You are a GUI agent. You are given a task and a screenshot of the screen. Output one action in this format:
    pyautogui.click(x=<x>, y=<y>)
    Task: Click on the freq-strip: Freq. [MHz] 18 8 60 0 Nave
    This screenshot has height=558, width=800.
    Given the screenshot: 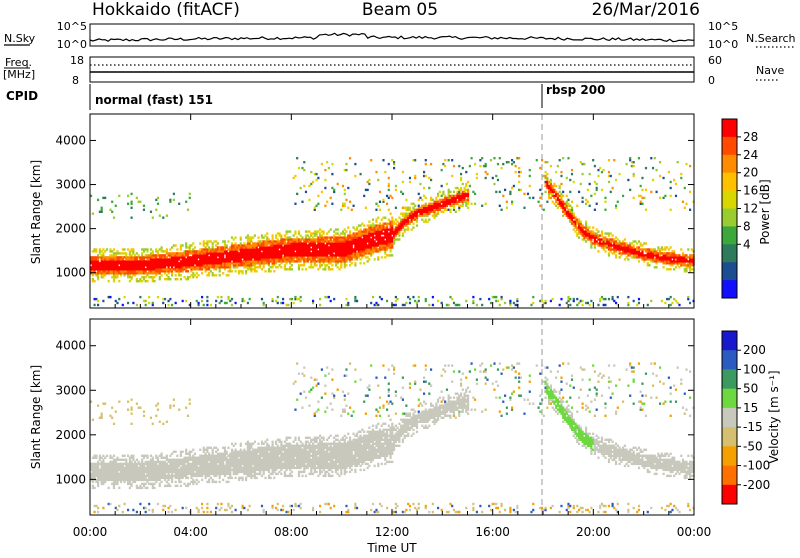 What is the action you would take?
    pyautogui.click(x=393, y=70)
    